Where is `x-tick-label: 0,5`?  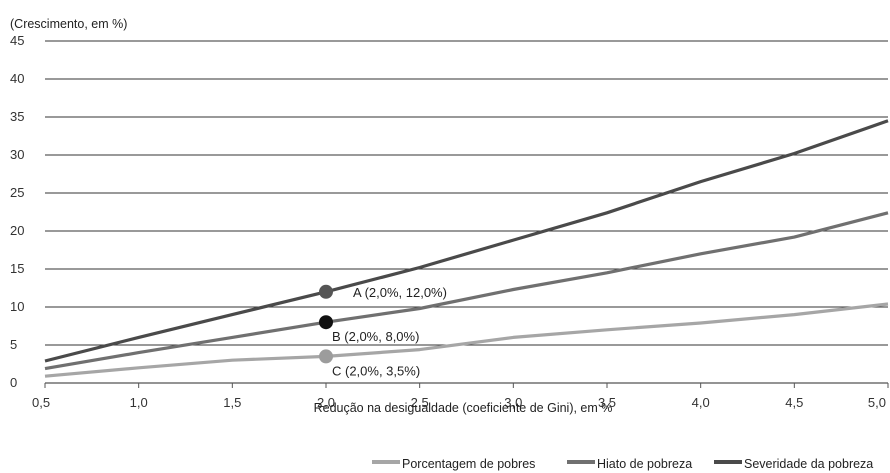
x-tick-label: 0,5 is located at coordinates (41, 402).